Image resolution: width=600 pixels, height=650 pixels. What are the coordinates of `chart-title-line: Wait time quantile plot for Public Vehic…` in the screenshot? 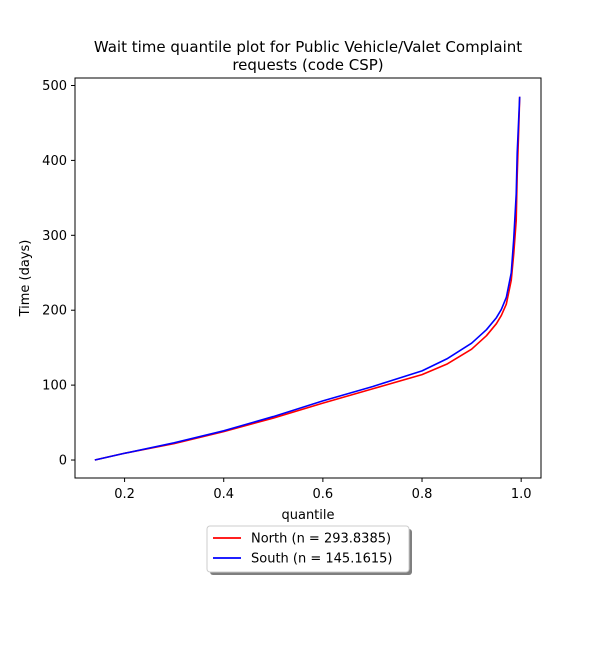 It's located at (308, 47).